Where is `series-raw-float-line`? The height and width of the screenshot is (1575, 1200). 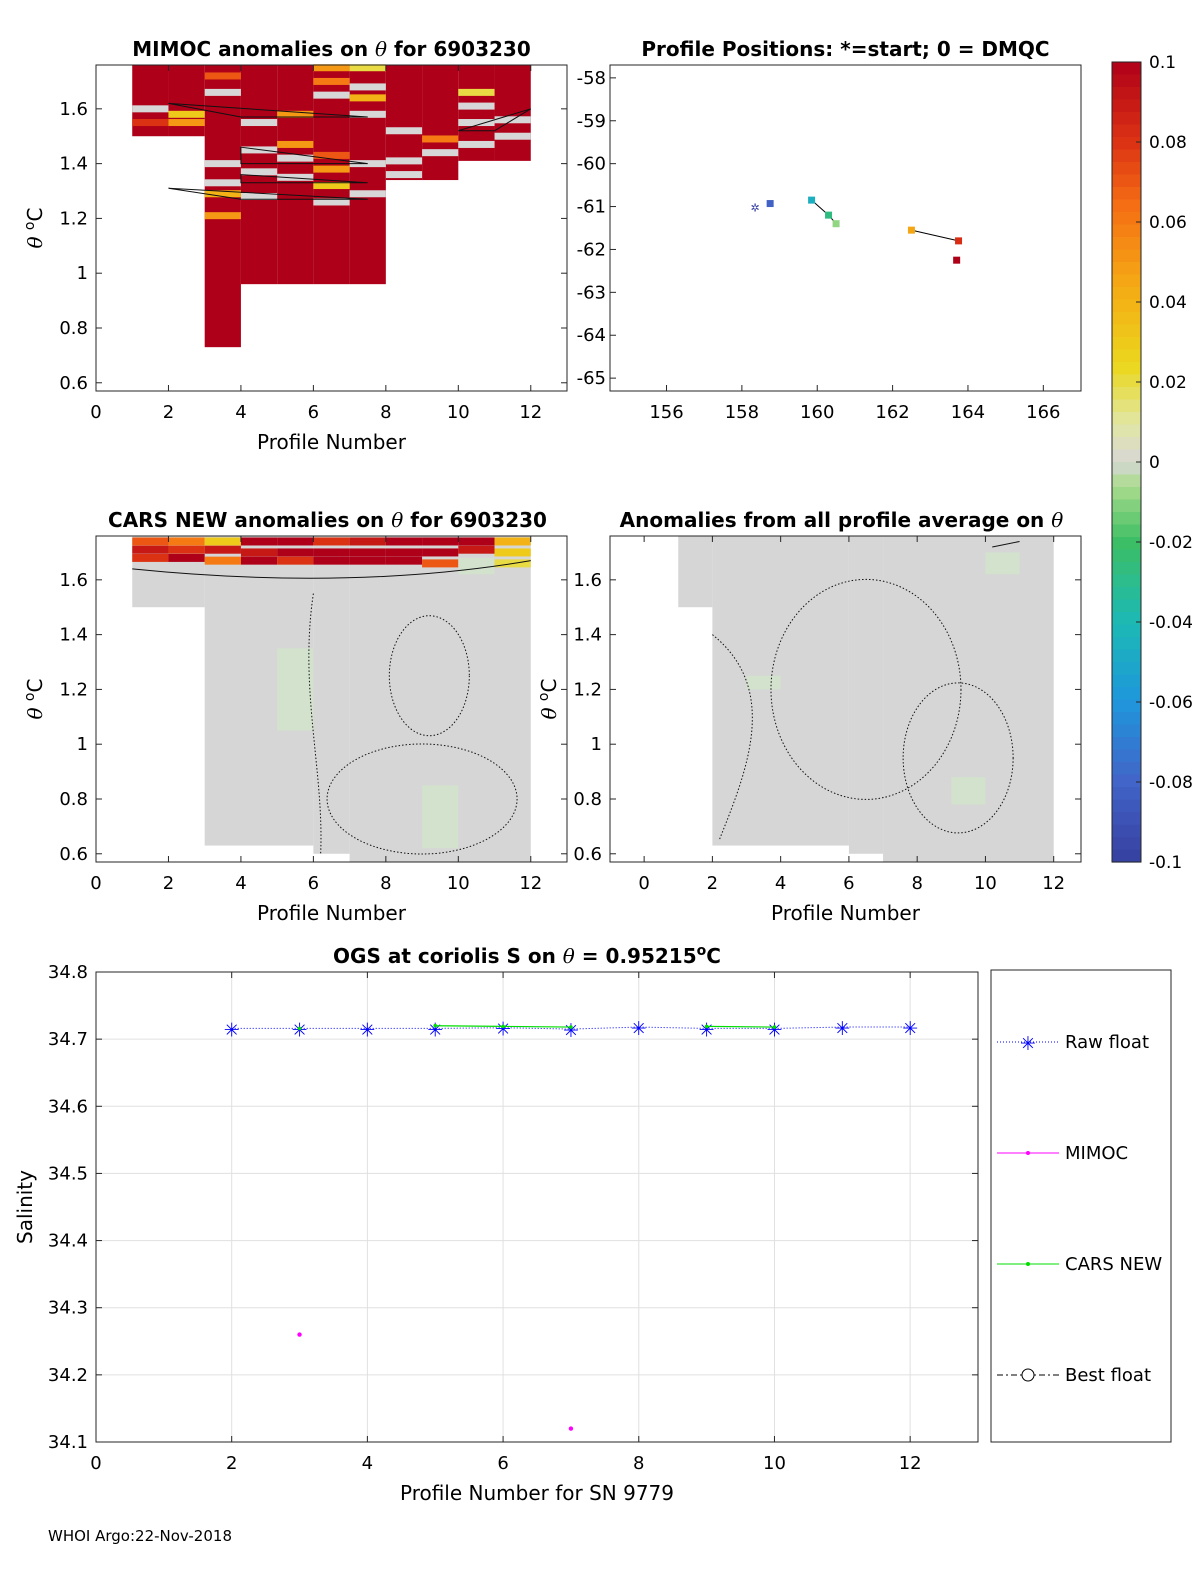 series-raw-float-line is located at coordinates (571, 1028).